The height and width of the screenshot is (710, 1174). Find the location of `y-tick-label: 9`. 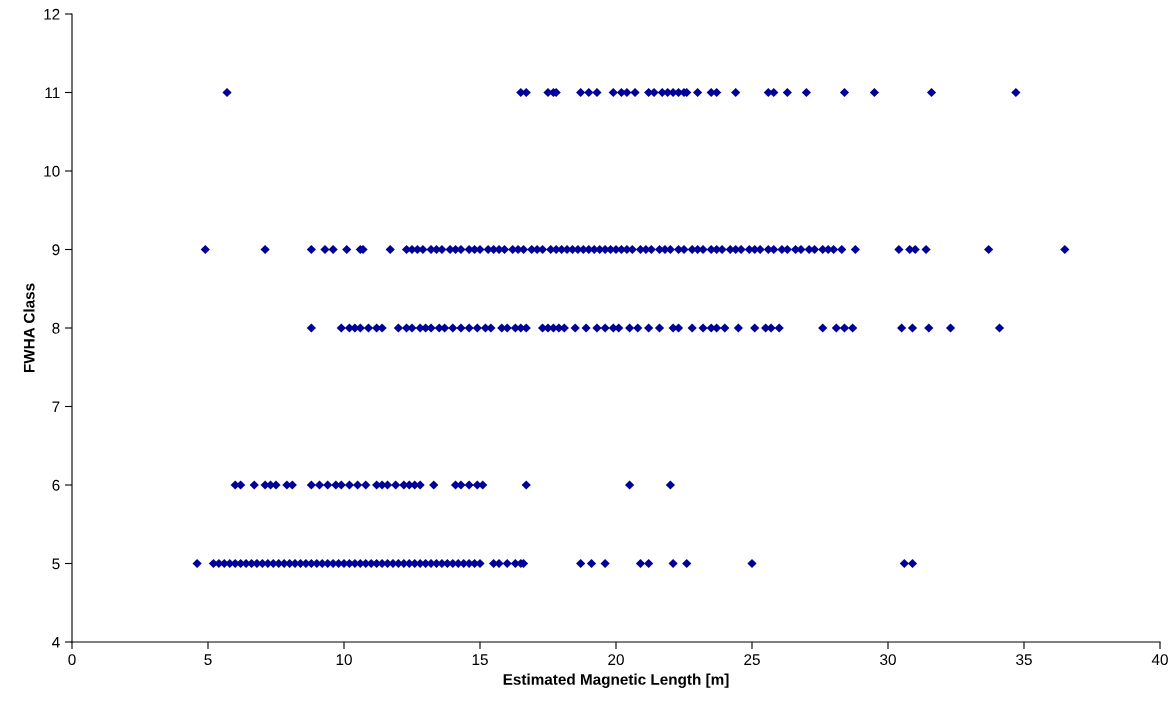

y-tick-label: 9 is located at coordinates (56, 250).